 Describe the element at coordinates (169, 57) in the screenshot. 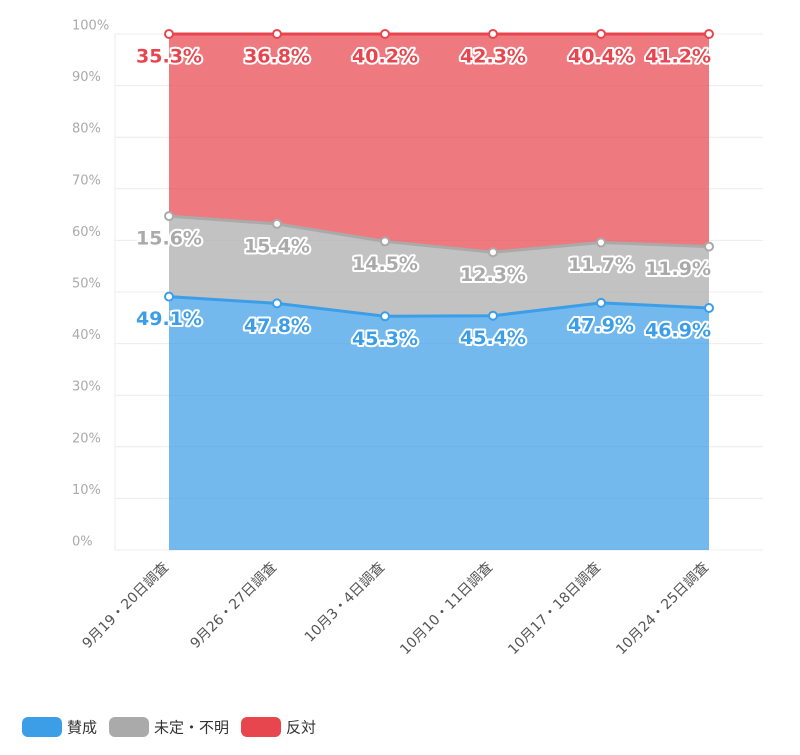

I see `data-label: 35.3%` at that location.